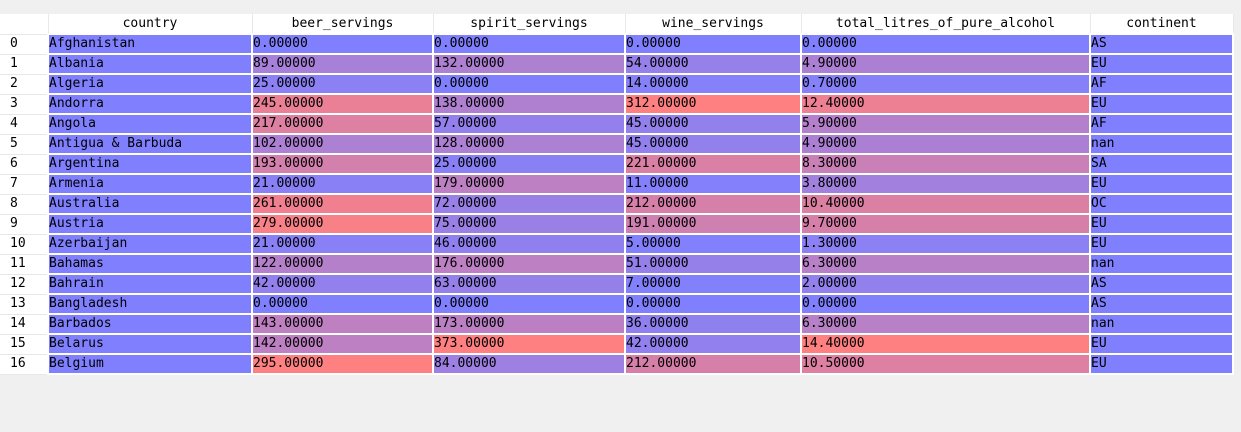 The image size is (1241, 432). Describe the element at coordinates (24, 224) in the screenshot. I see `row-index: 9` at that location.